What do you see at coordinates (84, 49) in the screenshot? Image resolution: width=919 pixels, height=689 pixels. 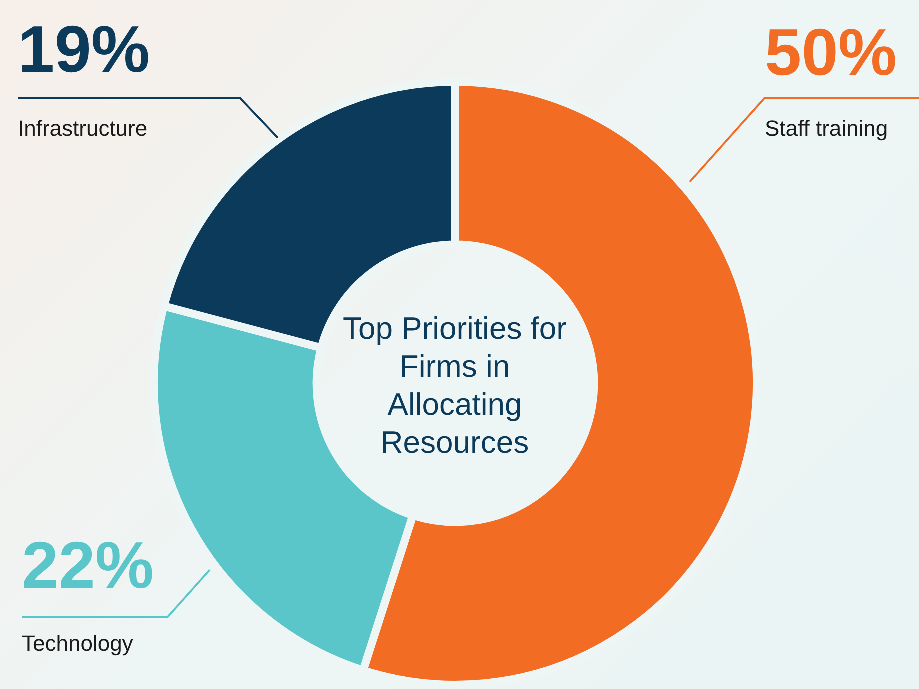 I see `data-label: 19%` at bounding box center [84, 49].